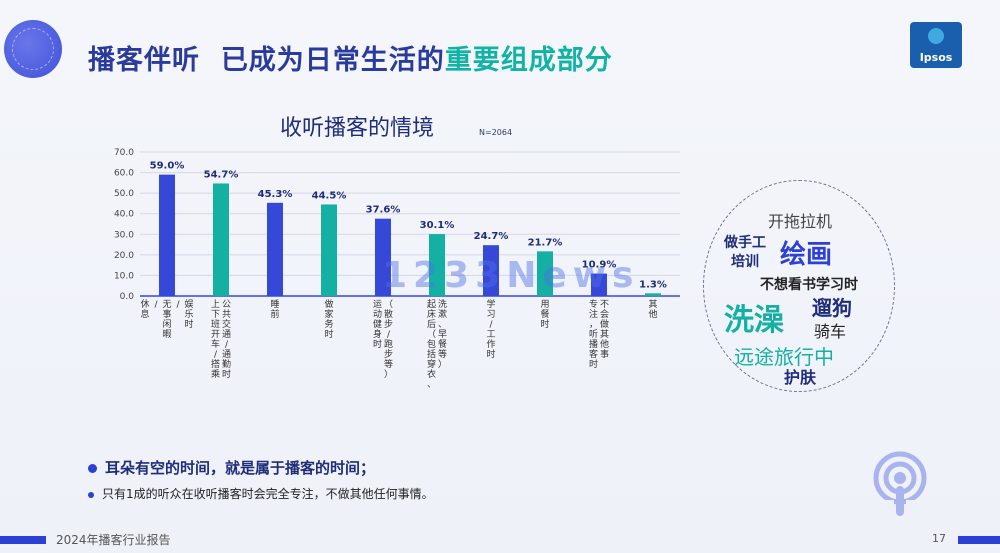 The image size is (1000, 553). I want to click on x-tick-label: 用餐时, so click(544, 314).